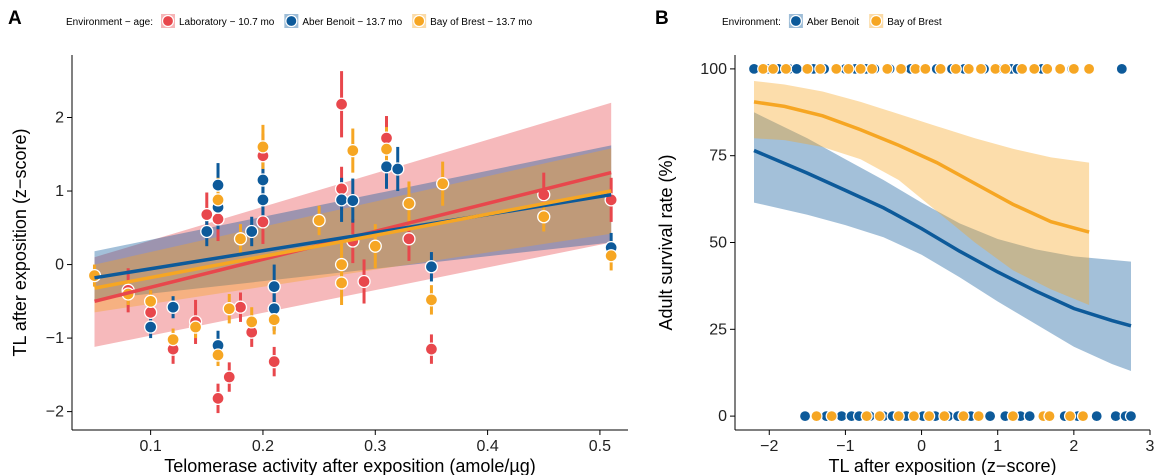  Describe the element at coordinates (751, 22) in the screenshot. I see `b-legend-title: Environment:` at that location.